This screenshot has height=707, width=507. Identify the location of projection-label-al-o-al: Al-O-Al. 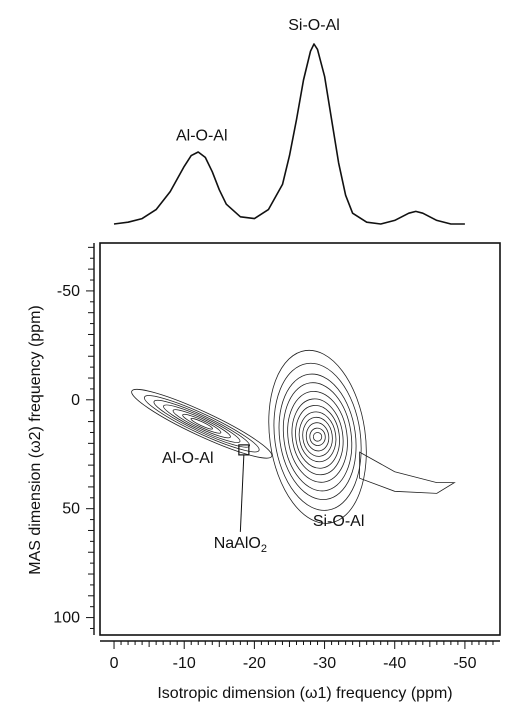
(202, 136).